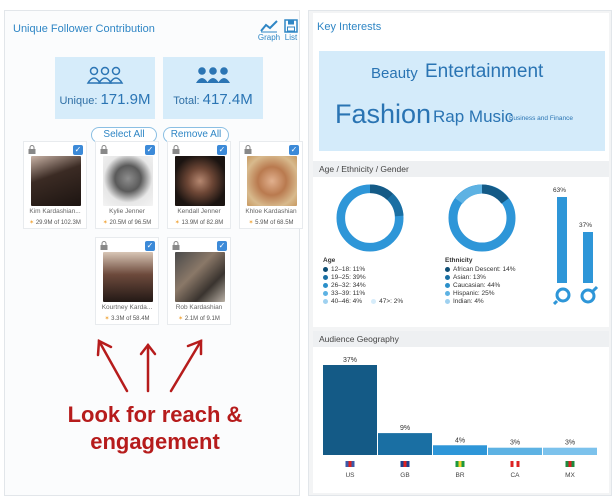 The image size is (616, 504). Describe the element at coordinates (363, 270) in the screenshot. I see `legend-row: 12–18: 11%` at that location.